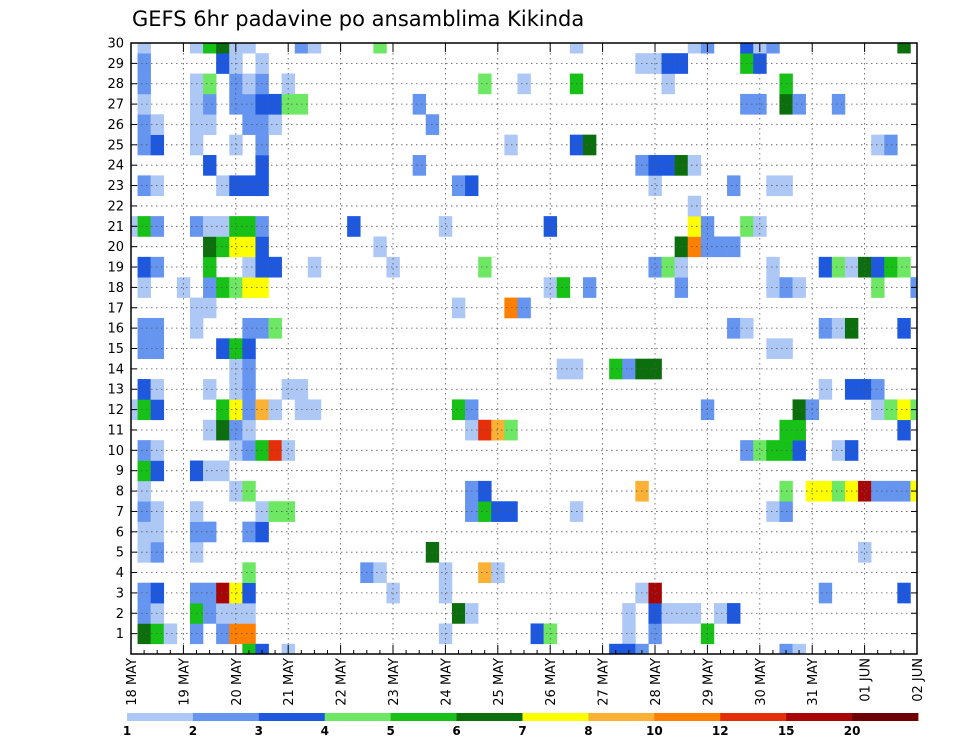 The width and height of the screenshot is (960, 742). What do you see at coordinates (852, 731) in the screenshot?
I see `colorbar-label: 20` at bounding box center [852, 731].